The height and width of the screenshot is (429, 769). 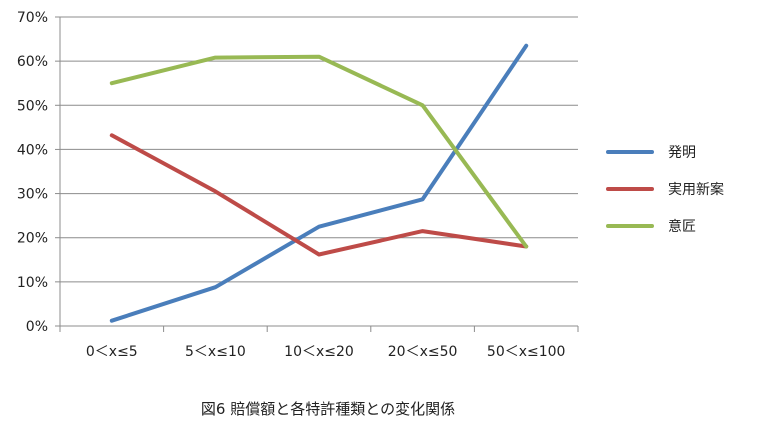 I want to click on y-tick-label: 30%, so click(x=32, y=195).